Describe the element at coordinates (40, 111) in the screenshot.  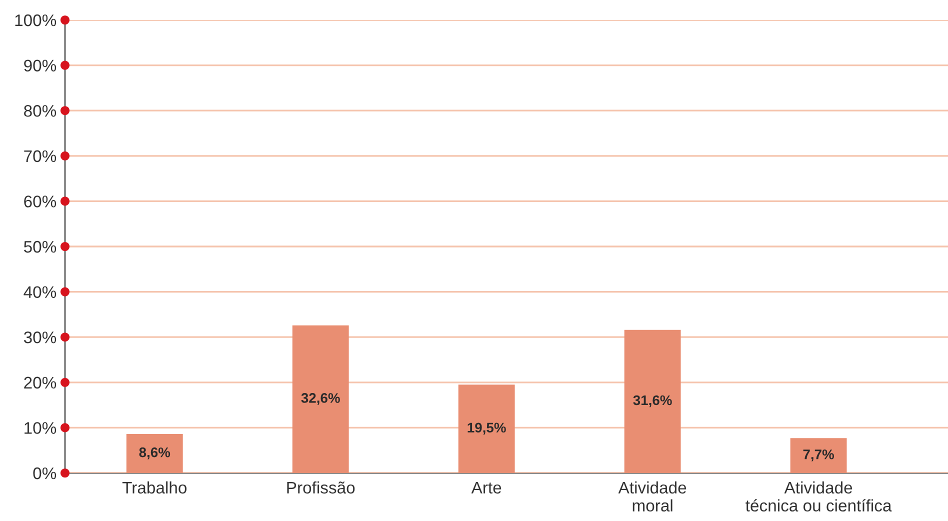
I see `y-tick-label: 80%` at that location.